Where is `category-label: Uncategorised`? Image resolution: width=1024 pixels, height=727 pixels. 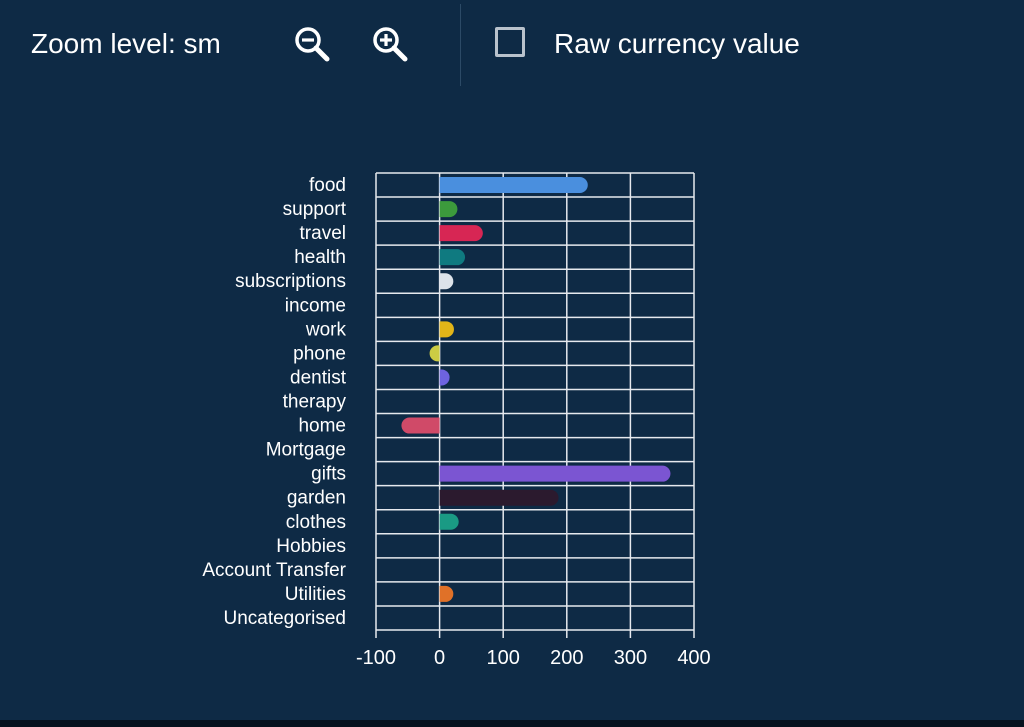 category-label: Uncategorised is located at coordinates (284, 618).